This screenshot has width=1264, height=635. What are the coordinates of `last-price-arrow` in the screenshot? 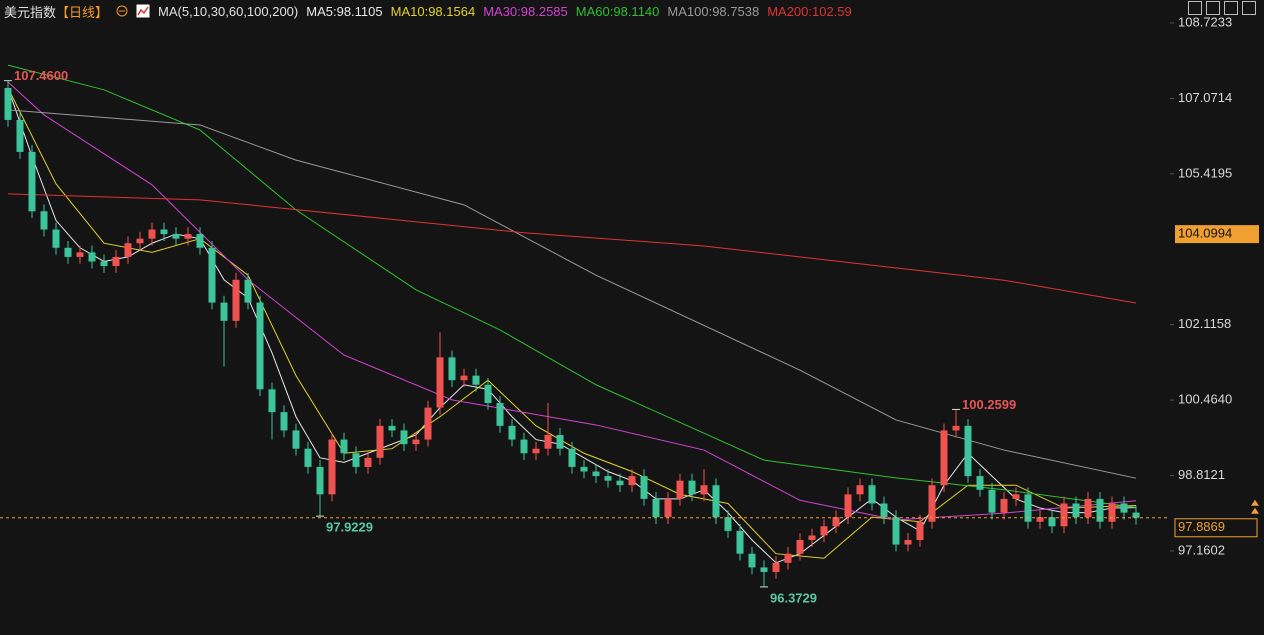 It's located at (1255, 506).